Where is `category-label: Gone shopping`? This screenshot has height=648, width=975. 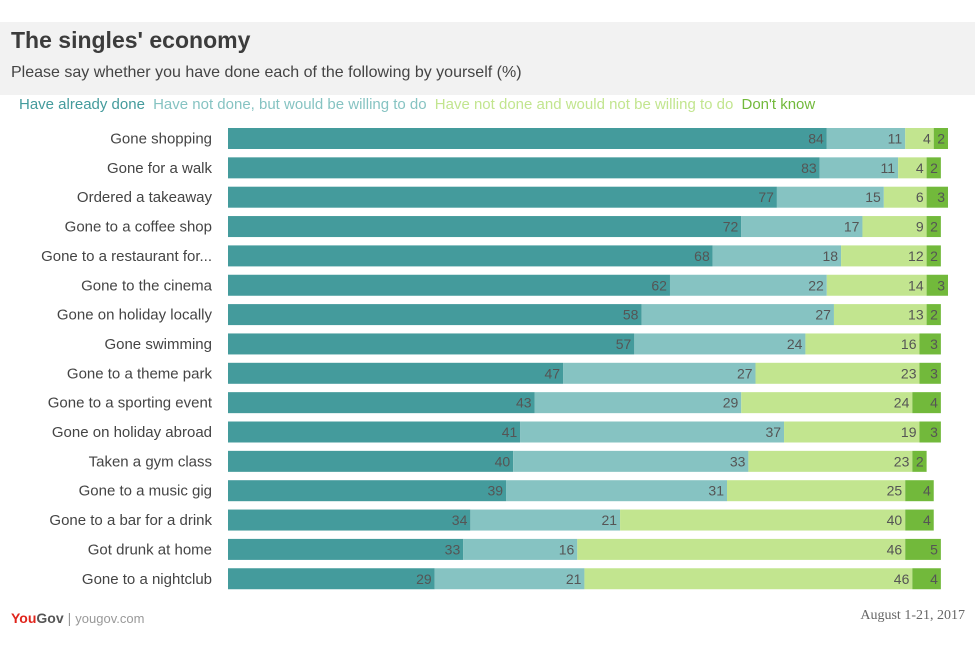
category-label: Gone shopping is located at coordinates (161, 139).